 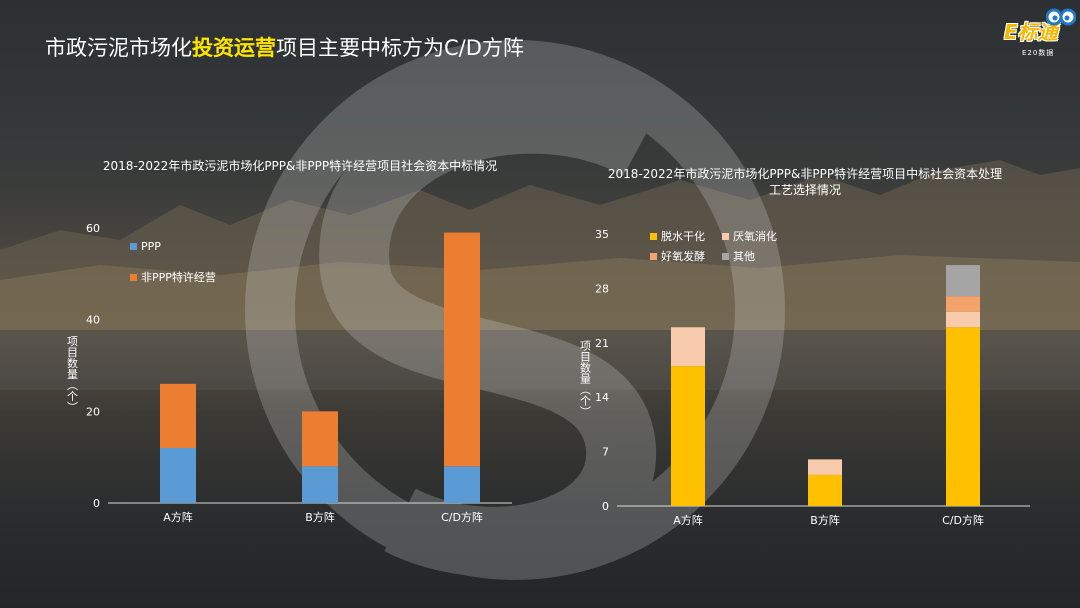 What do you see at coordinates (93, 228) in the screenshot?
I see `y-tick-label: 60` at bounding box center [93, 228].